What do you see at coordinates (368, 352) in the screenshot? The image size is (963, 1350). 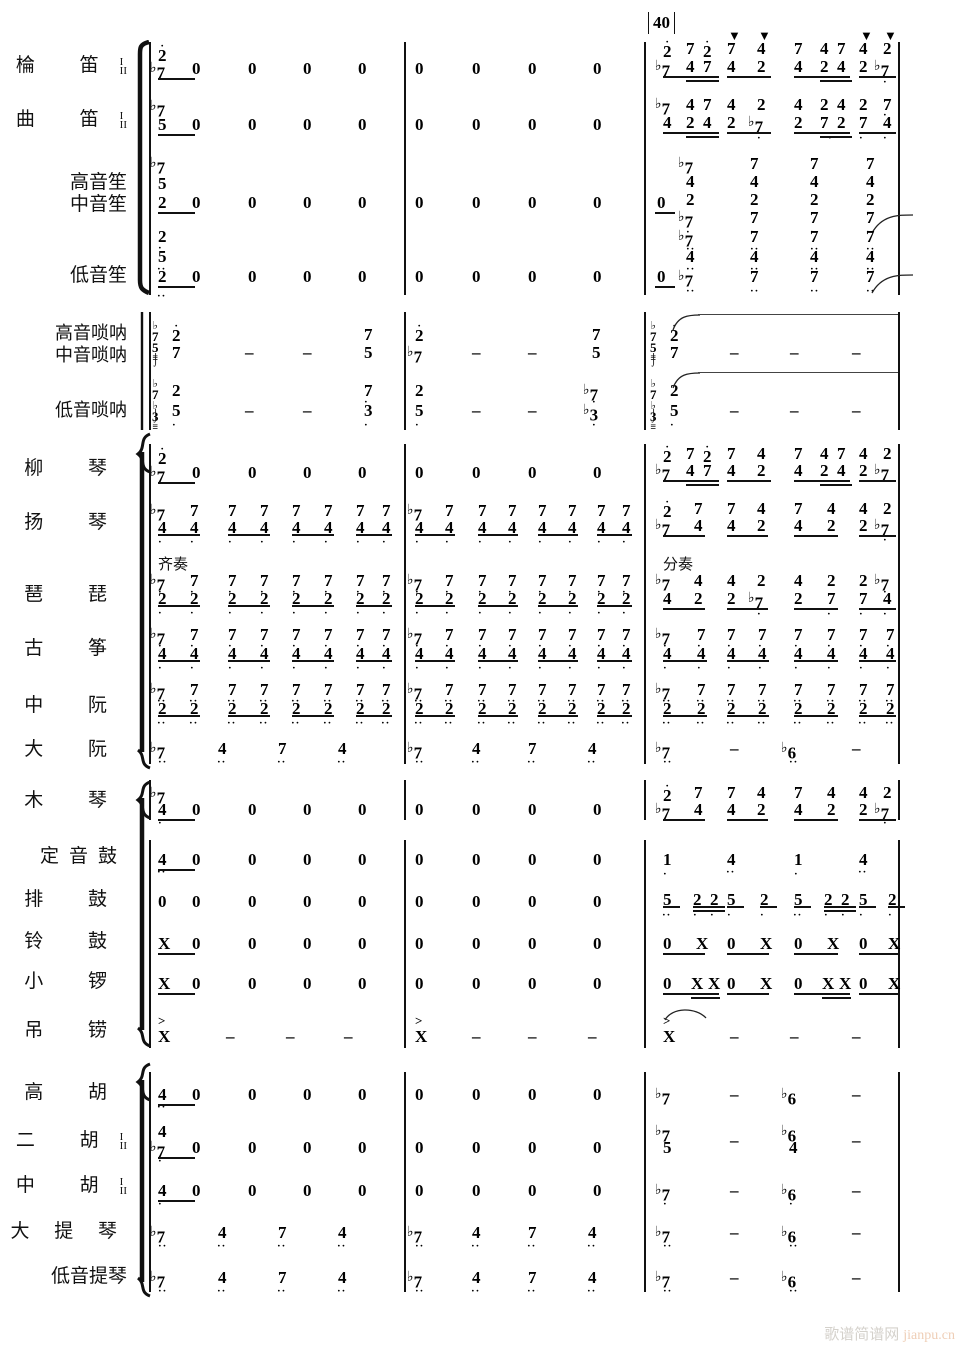 I see `note-suona-hm-m1-4b: 5` at bounding box center [368, 352].